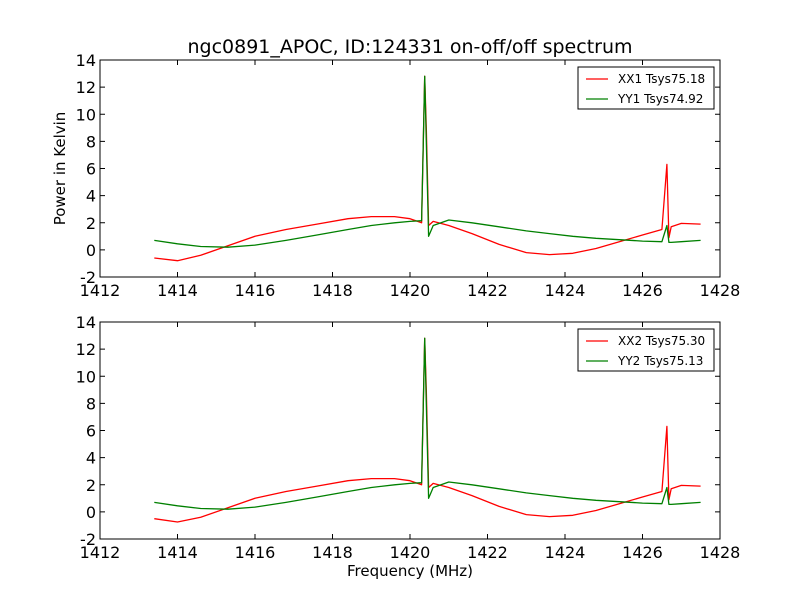 The height and width of the screenshot is (600, 800). I want to click on legend-entry: XX1 Tsys75.18, so click(661, 79).